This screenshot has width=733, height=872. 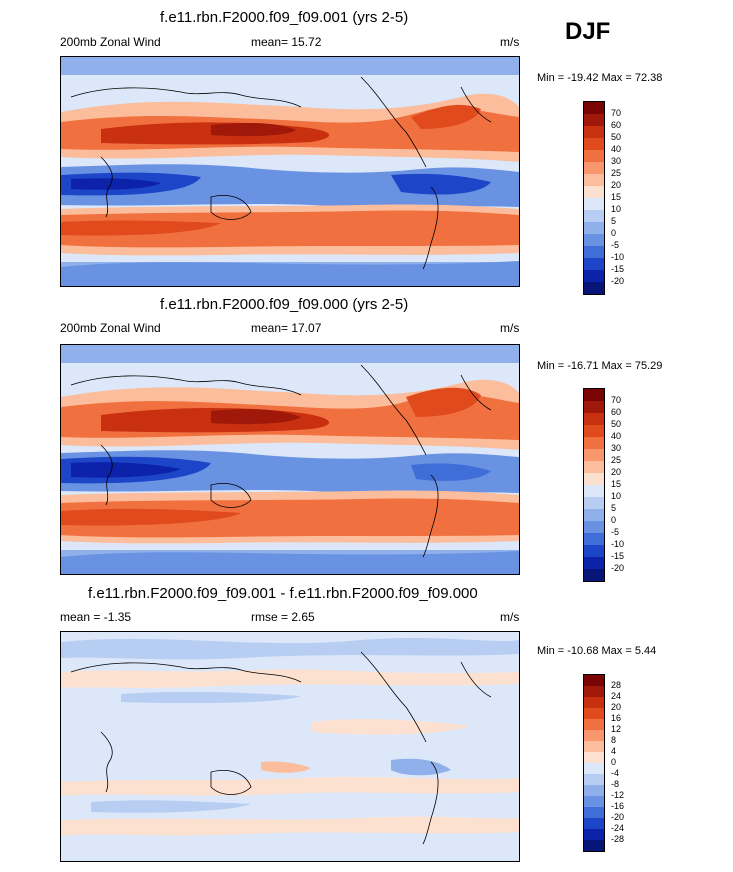 What do you see at coordinates (616, 436) in the screenshot?
I see `panel-2-level: 40` at bounding box center [616, 436].